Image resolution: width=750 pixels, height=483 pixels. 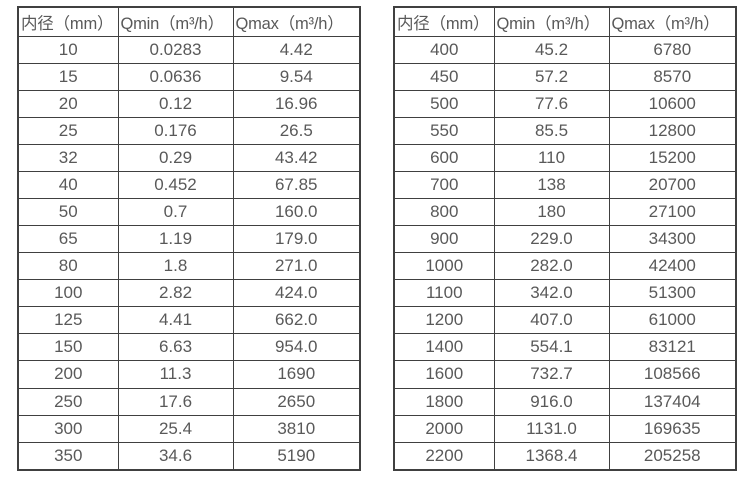 What do you see at coordinates (672, 239) in the screenshot?
I see `table-cell: 34300` at bounding box center [672, 239].